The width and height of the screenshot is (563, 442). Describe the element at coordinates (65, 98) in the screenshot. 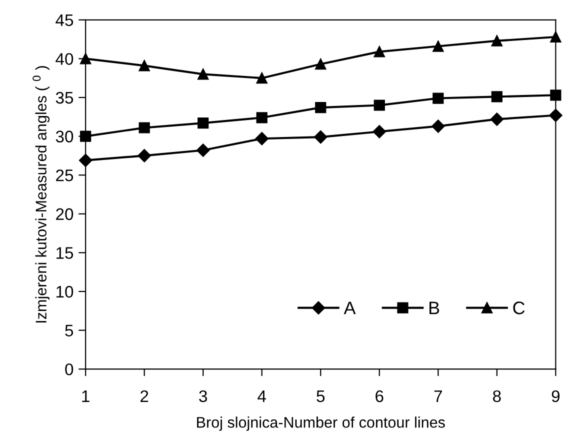

I see `y-tick-label: 35` at that location.